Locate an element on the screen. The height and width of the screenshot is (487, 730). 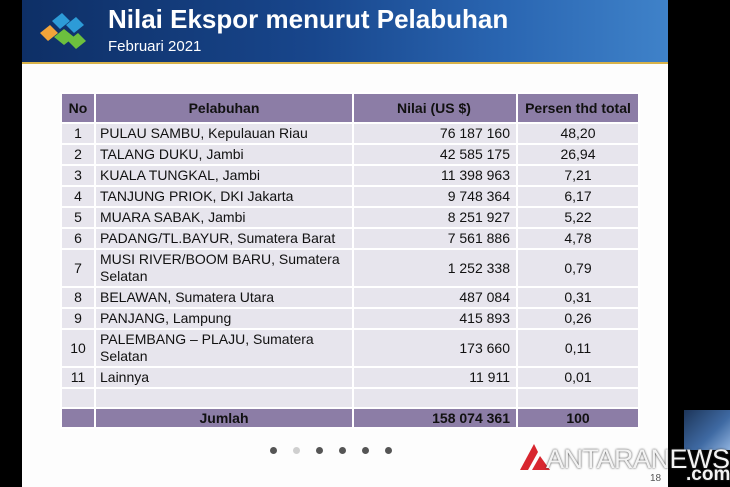
table-spacer-row is located at coordinates (350, 398).